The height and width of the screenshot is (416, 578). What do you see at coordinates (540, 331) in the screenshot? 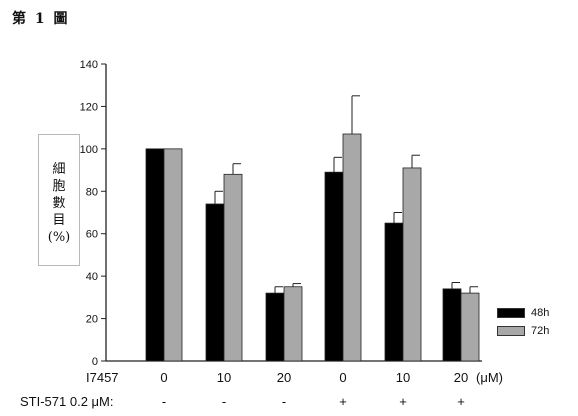
I see `legend-label-72h: 72h` at bounding box center [540, 331].